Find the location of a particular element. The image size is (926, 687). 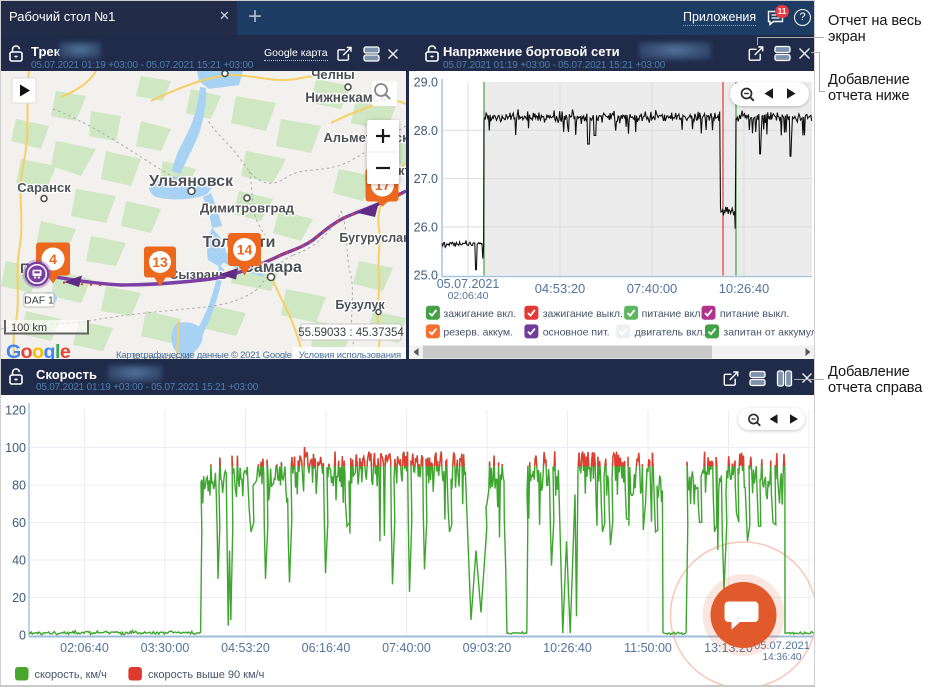

svg-text: Балаково is located at coordinates (160, 355).